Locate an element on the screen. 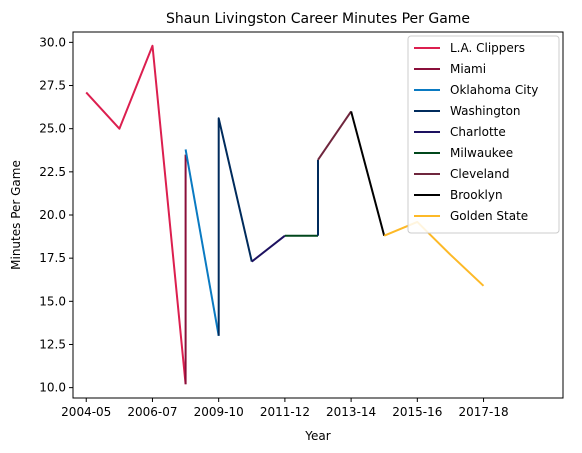 This screenshot has height=453, width=582. chart-title: Shaun Livingston Career Minutes Per Game is located at coordinates (318, 19).